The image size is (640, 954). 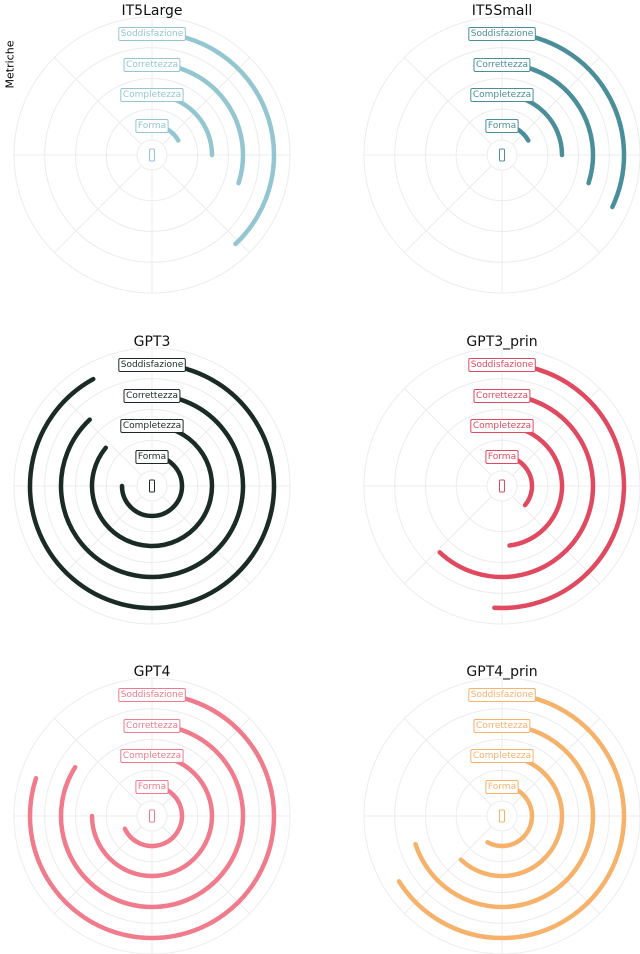 I want to click on panel-title: GPT3, so click(x=152, y=342).